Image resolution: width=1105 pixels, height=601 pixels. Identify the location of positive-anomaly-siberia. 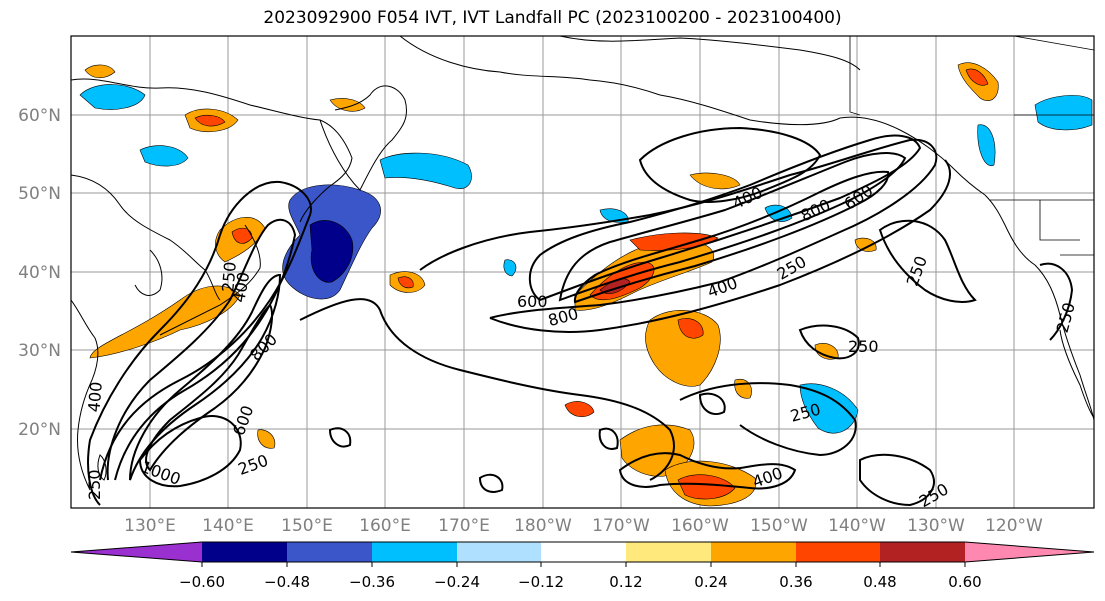
(100, 71).